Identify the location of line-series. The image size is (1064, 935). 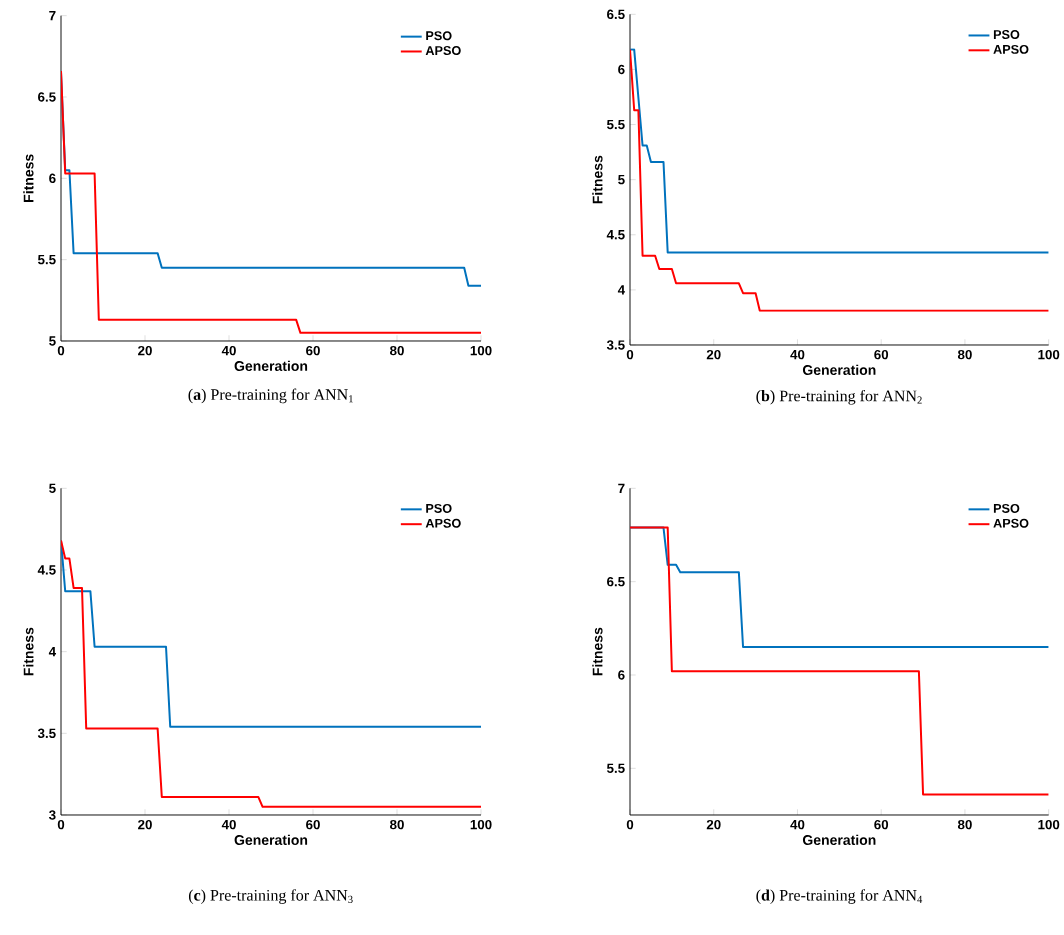
(271, 673).